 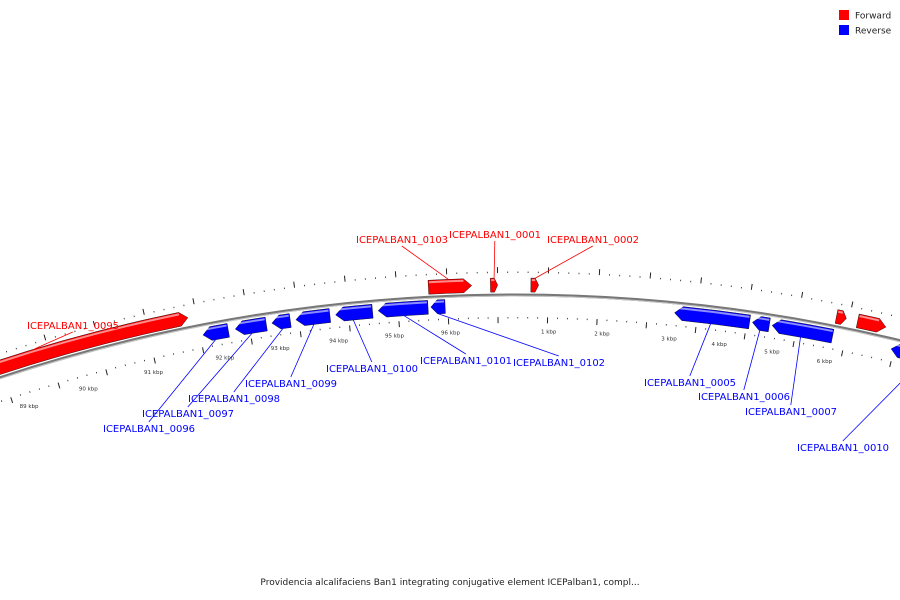 I want to click on gene-arrow-icepalban1_0007-shine, so click(x=803, y=326).